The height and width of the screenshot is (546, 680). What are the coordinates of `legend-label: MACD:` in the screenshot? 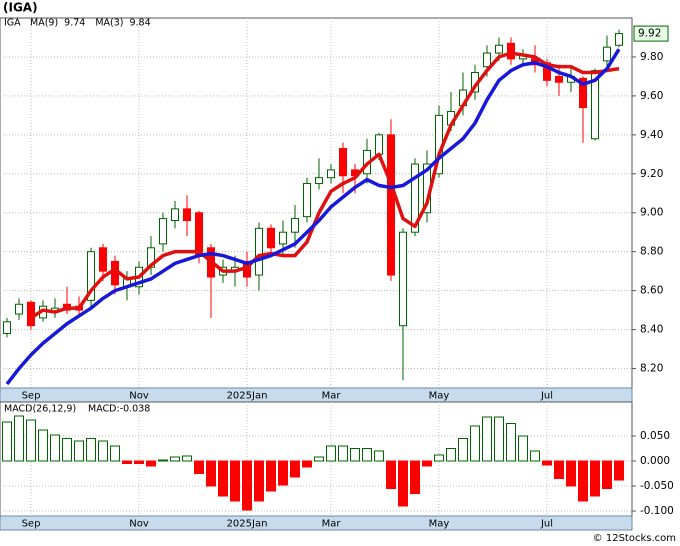 It's located at (104, 409).